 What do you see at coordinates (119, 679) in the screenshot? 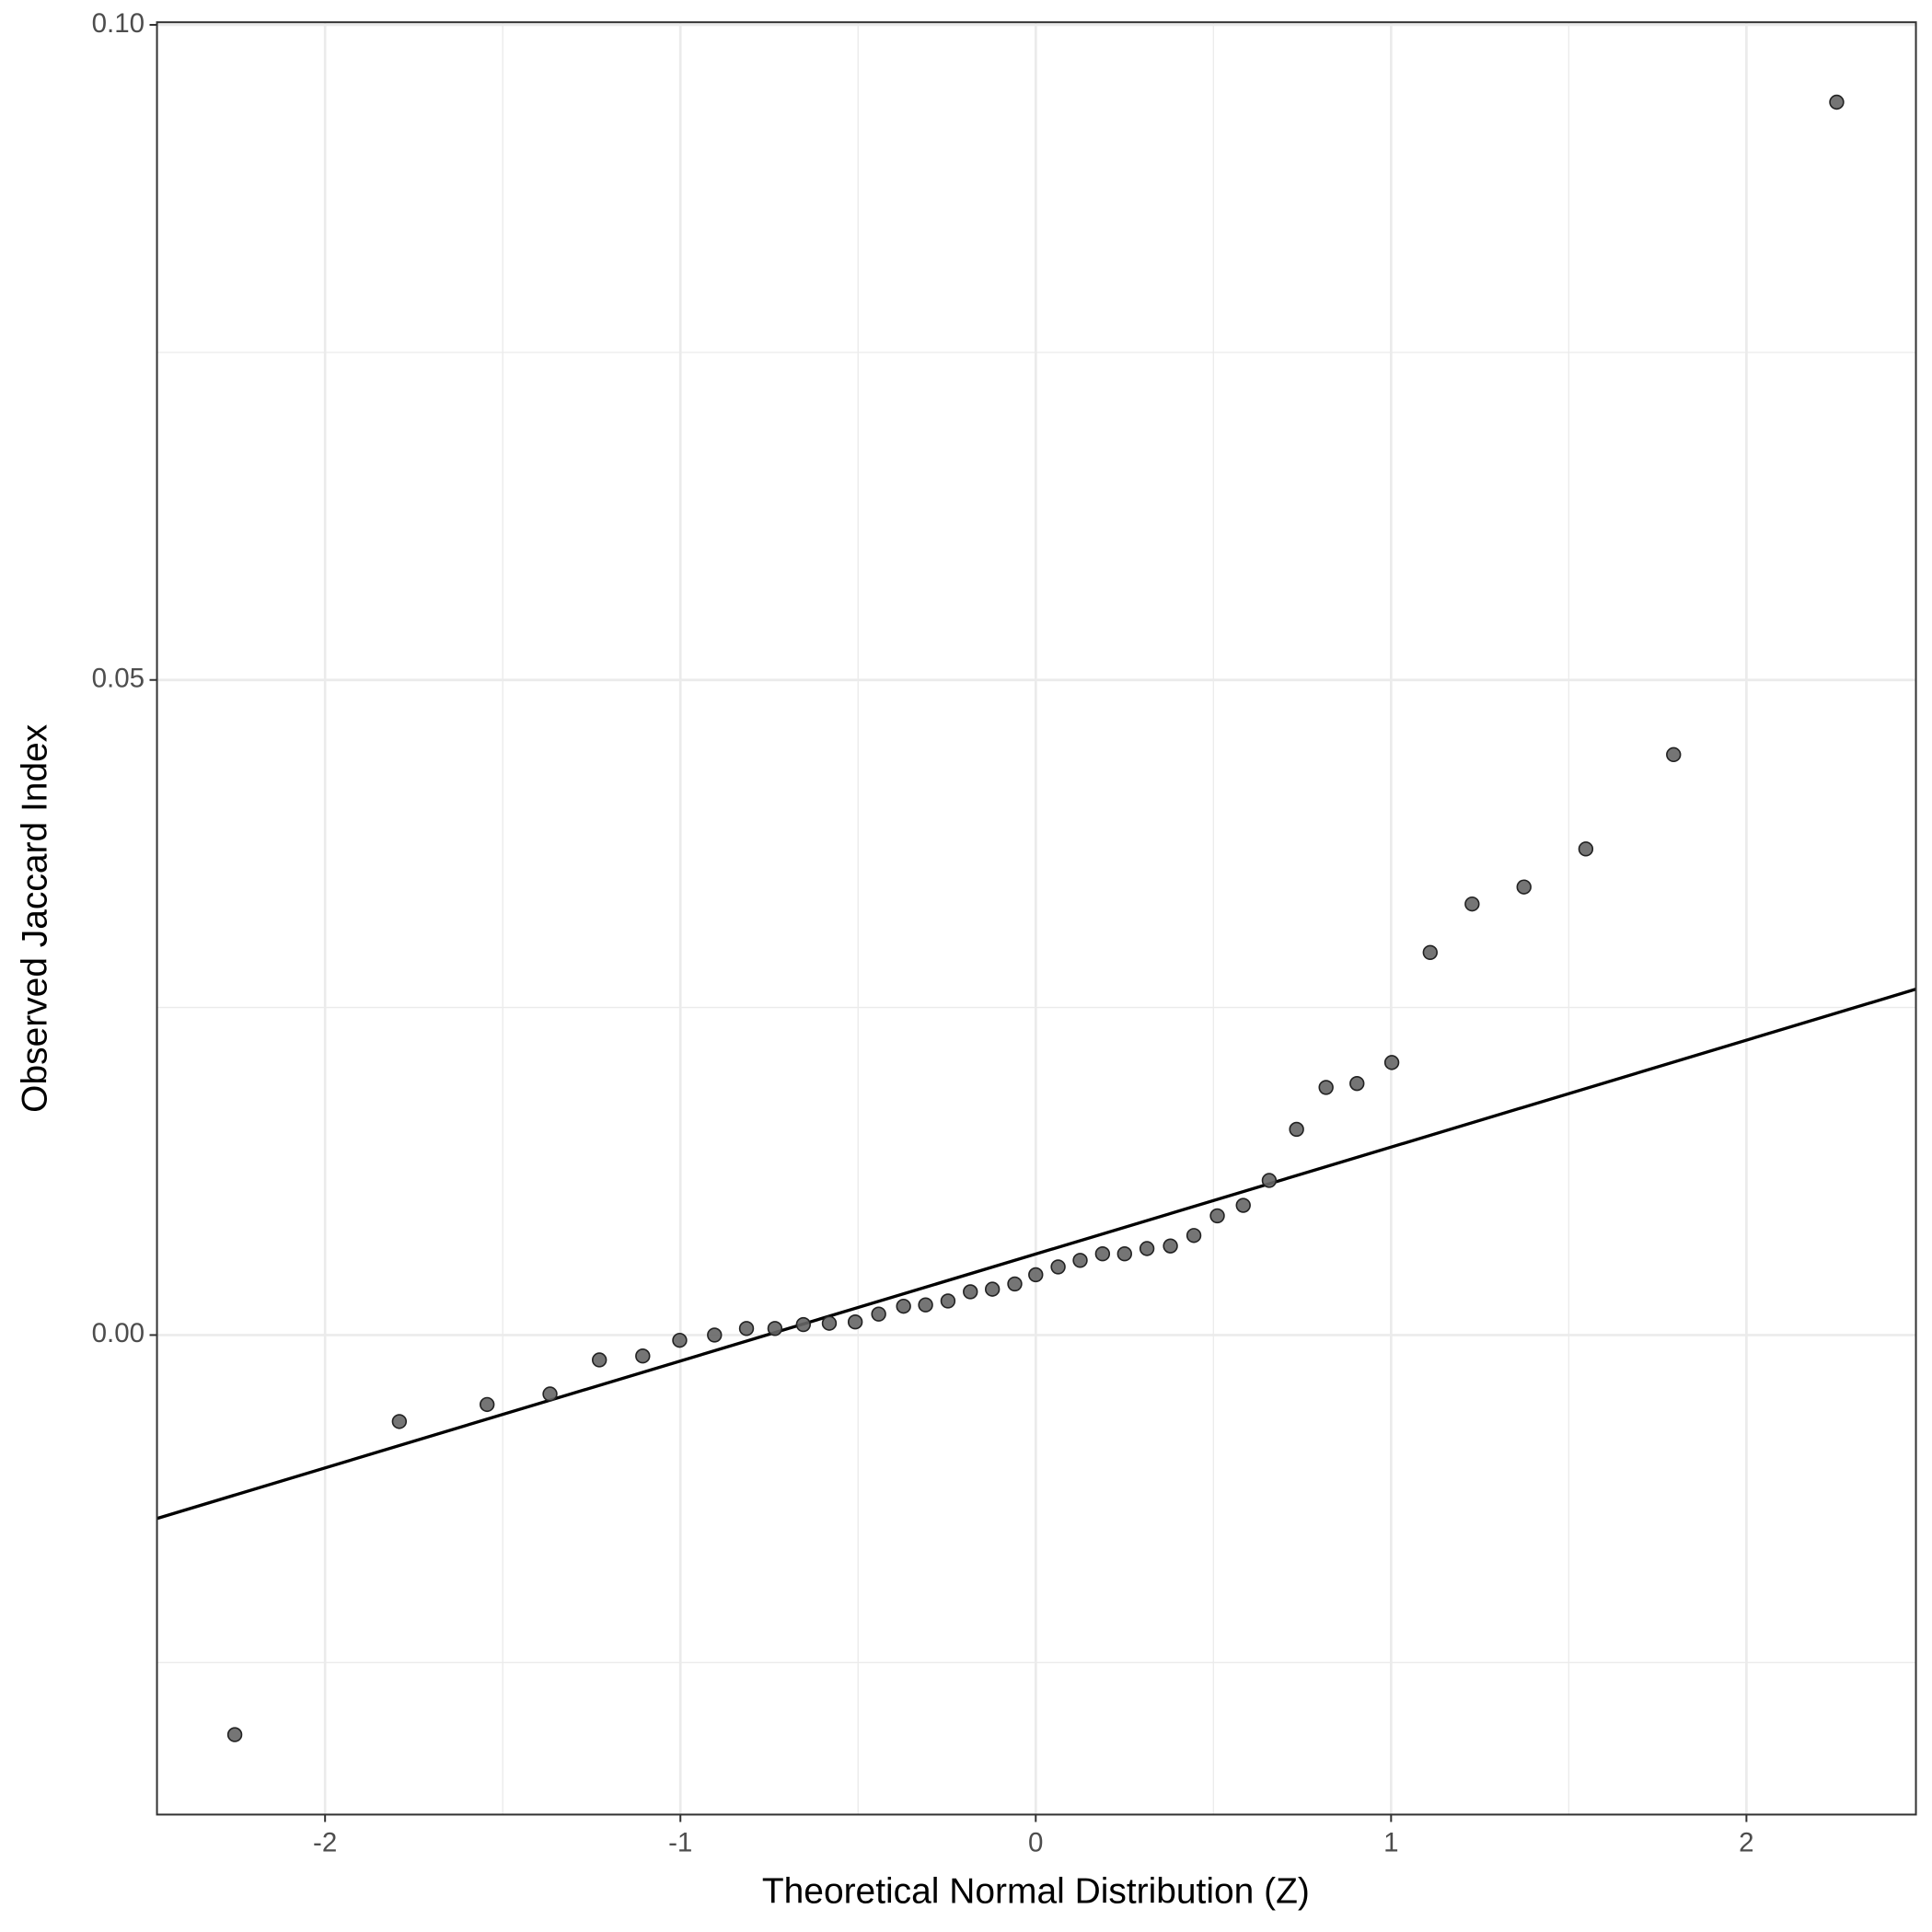
I see `y-tick-label: 0.05` at bounding box center [119, 679].